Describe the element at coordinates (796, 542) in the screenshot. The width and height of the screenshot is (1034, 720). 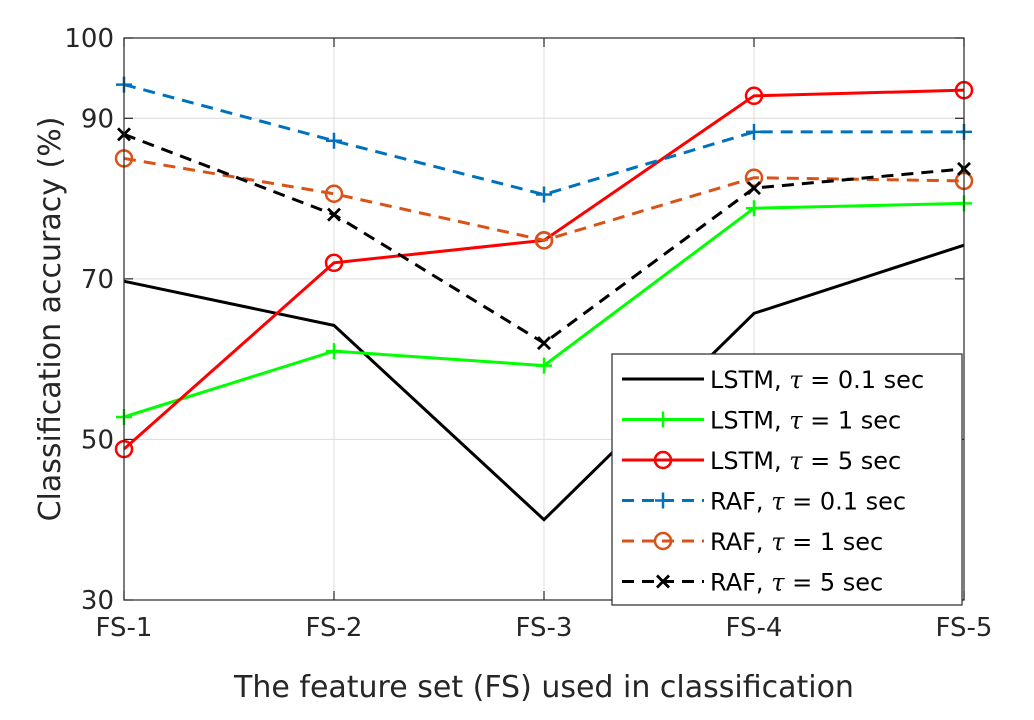
I see `legend-label: RAF, τ = 1 sec` at that location.